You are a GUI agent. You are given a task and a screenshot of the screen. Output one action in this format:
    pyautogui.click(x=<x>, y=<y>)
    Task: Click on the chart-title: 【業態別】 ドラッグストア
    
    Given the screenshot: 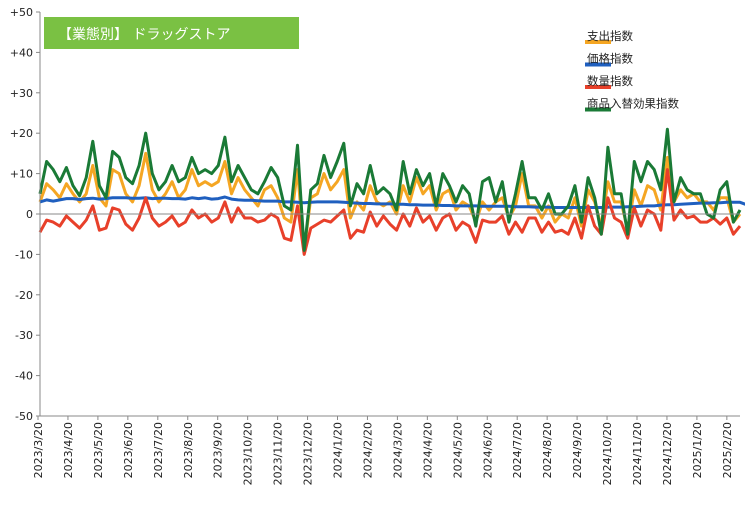 What is the action you would take?
    pyautogui.click(x=144, y=35)
    